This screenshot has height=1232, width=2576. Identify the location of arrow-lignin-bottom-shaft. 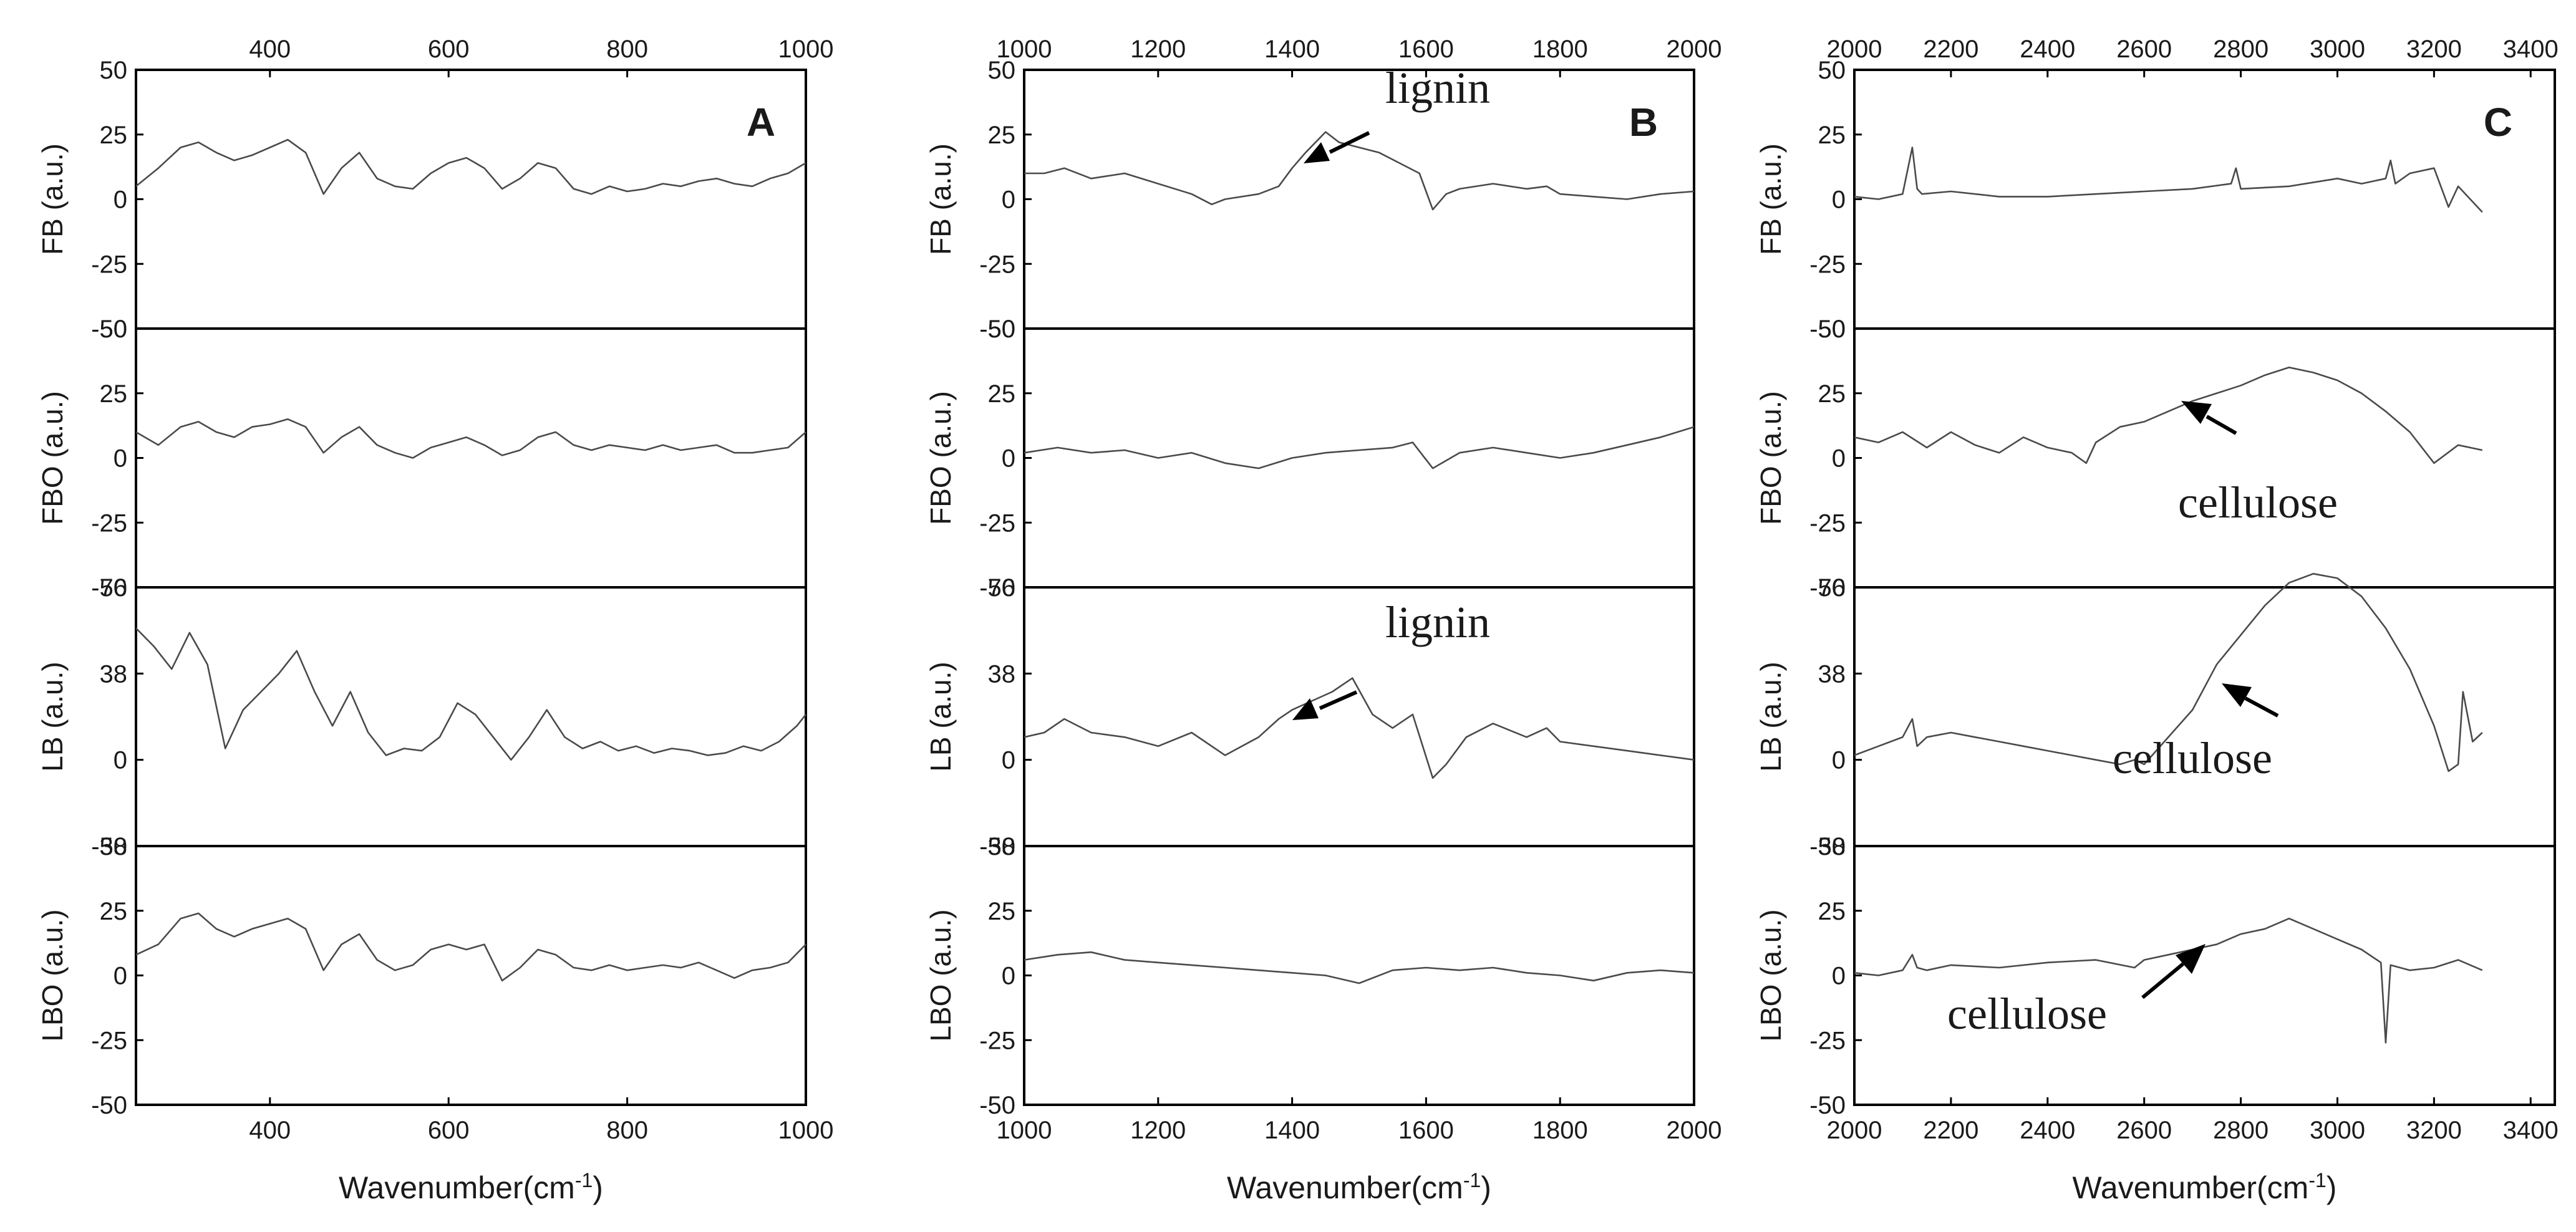
(1339, 700).